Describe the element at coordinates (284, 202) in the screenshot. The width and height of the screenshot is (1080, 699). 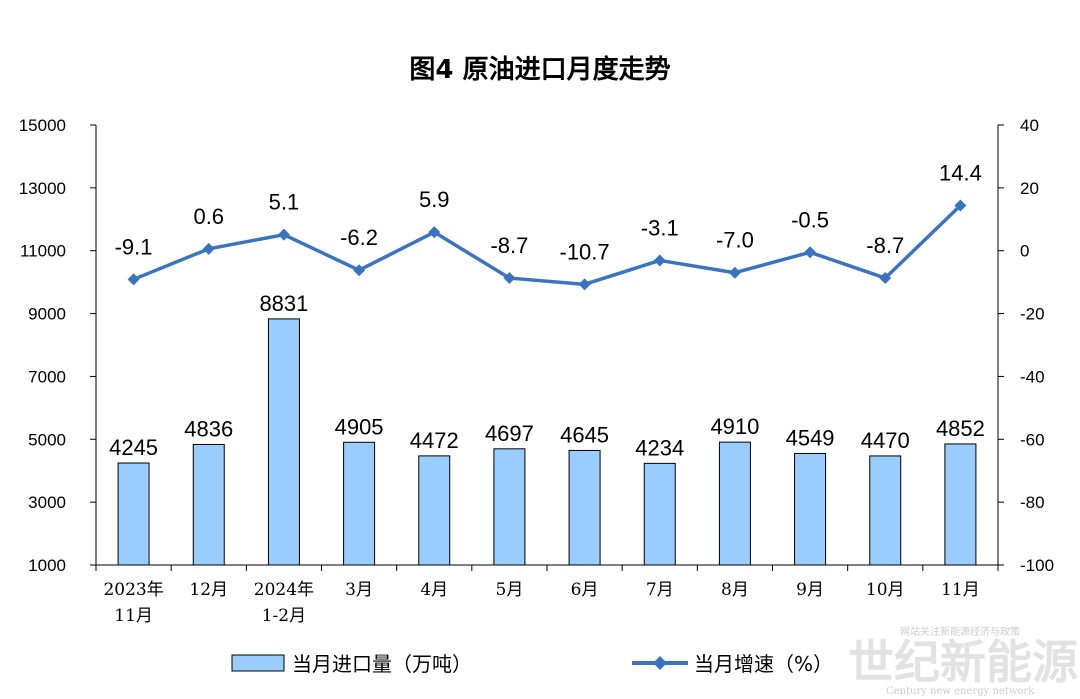
I see `line-data-label: 5.1` at that location.